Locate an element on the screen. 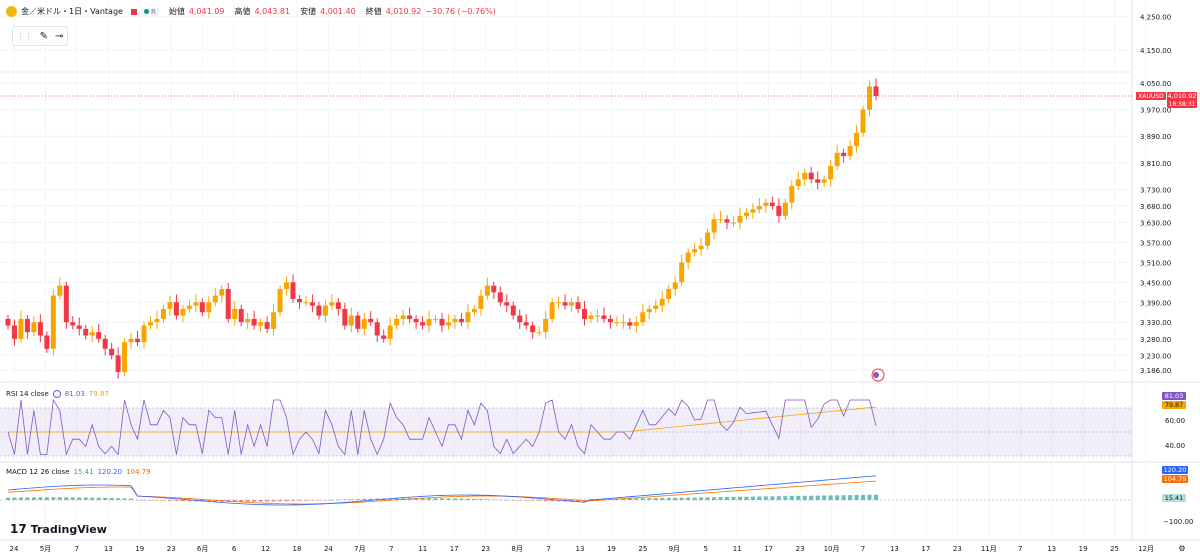  x-tick-label: 6月 is located at coordinates (202, 549).